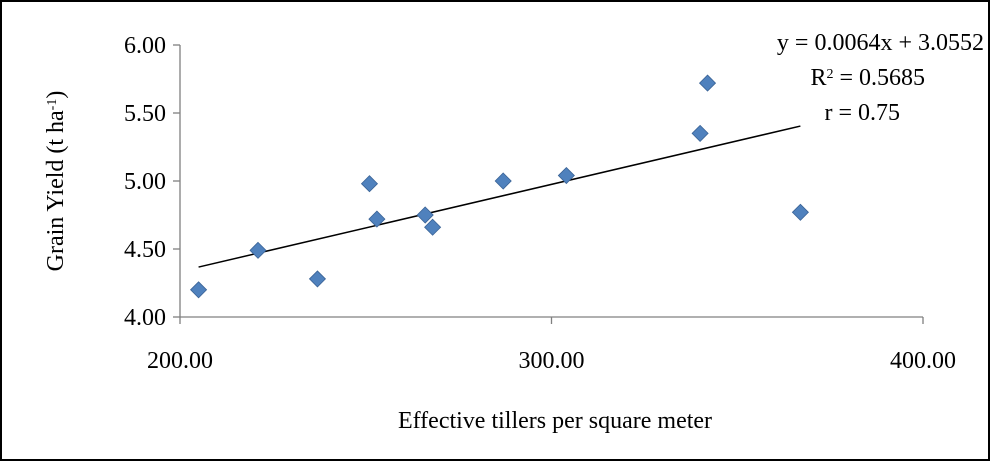 The height and width of the screenshot is (461, 990). What do you see at coordinates (818, 78) in the screenshot?
I see `r-squared-prefix: R` at bounding box center [818, 78].